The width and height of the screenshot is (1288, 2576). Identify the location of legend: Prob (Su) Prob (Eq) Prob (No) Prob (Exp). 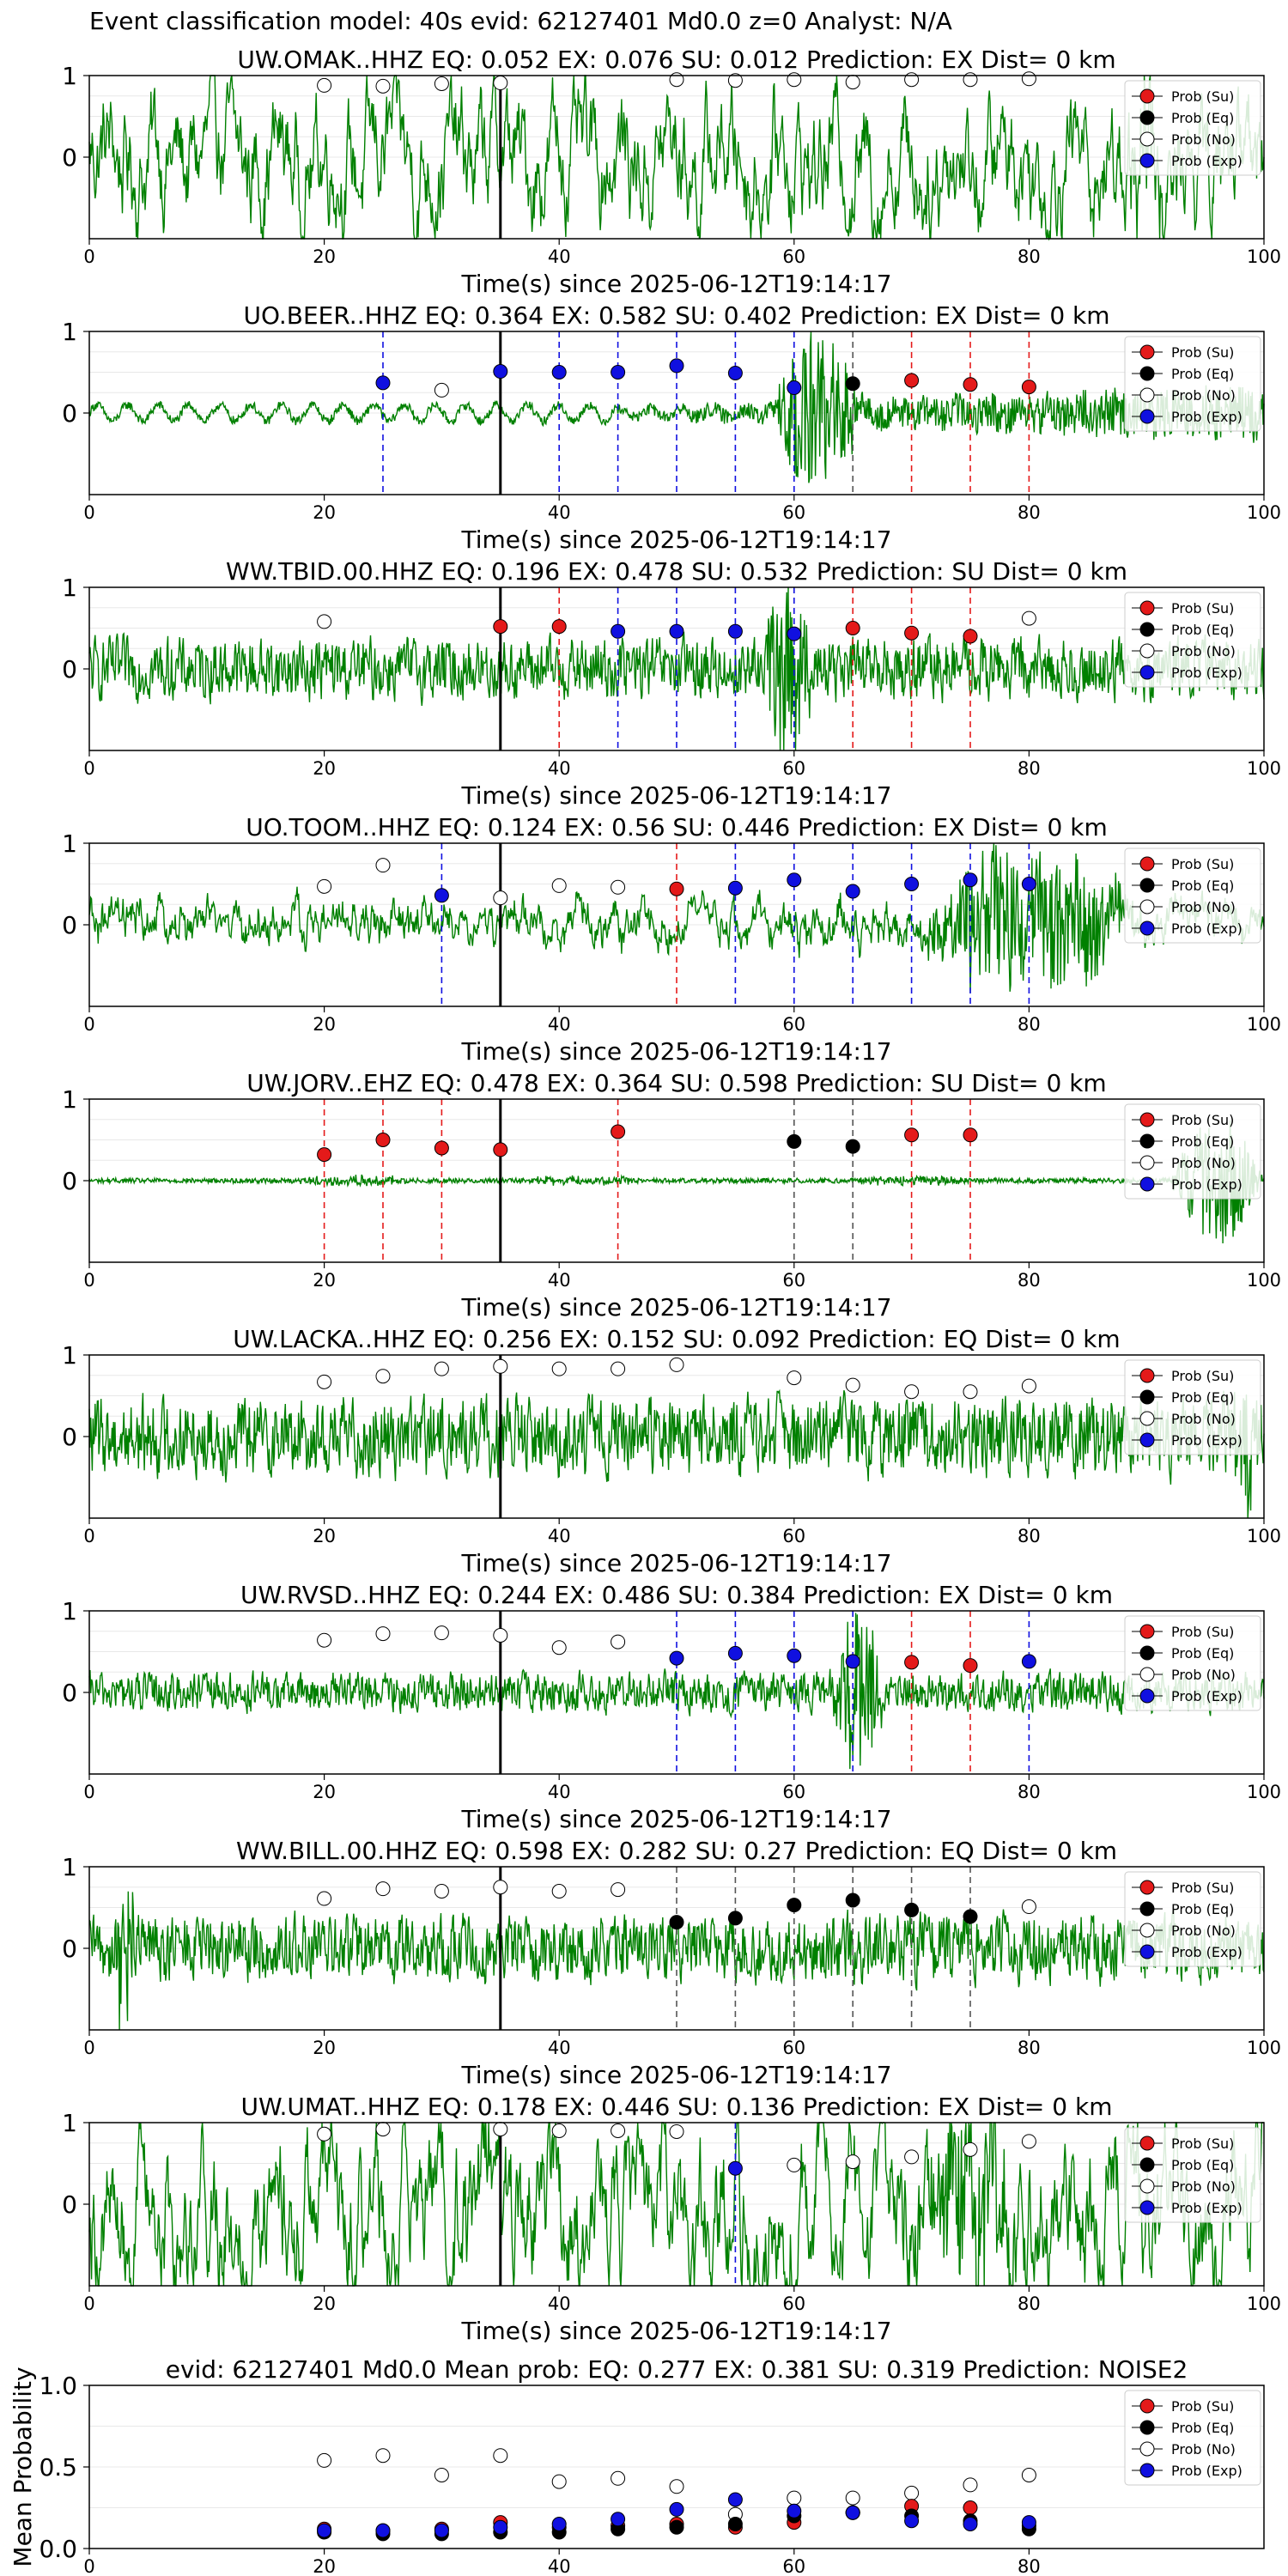
(1192, 896).